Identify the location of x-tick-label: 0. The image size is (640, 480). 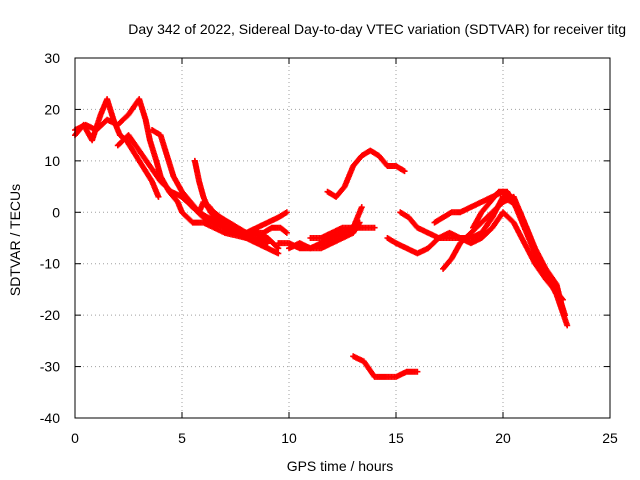
(75, 438).